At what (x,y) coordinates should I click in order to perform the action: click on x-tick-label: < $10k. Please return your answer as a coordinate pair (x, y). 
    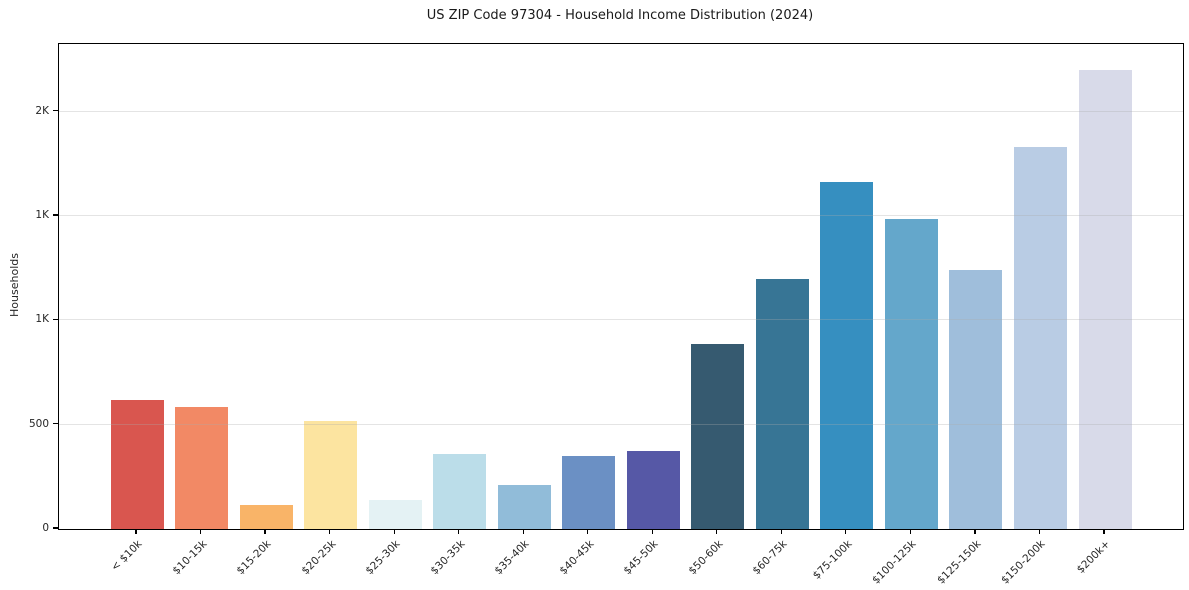
    Looking at the image, I should click on (126, 556).